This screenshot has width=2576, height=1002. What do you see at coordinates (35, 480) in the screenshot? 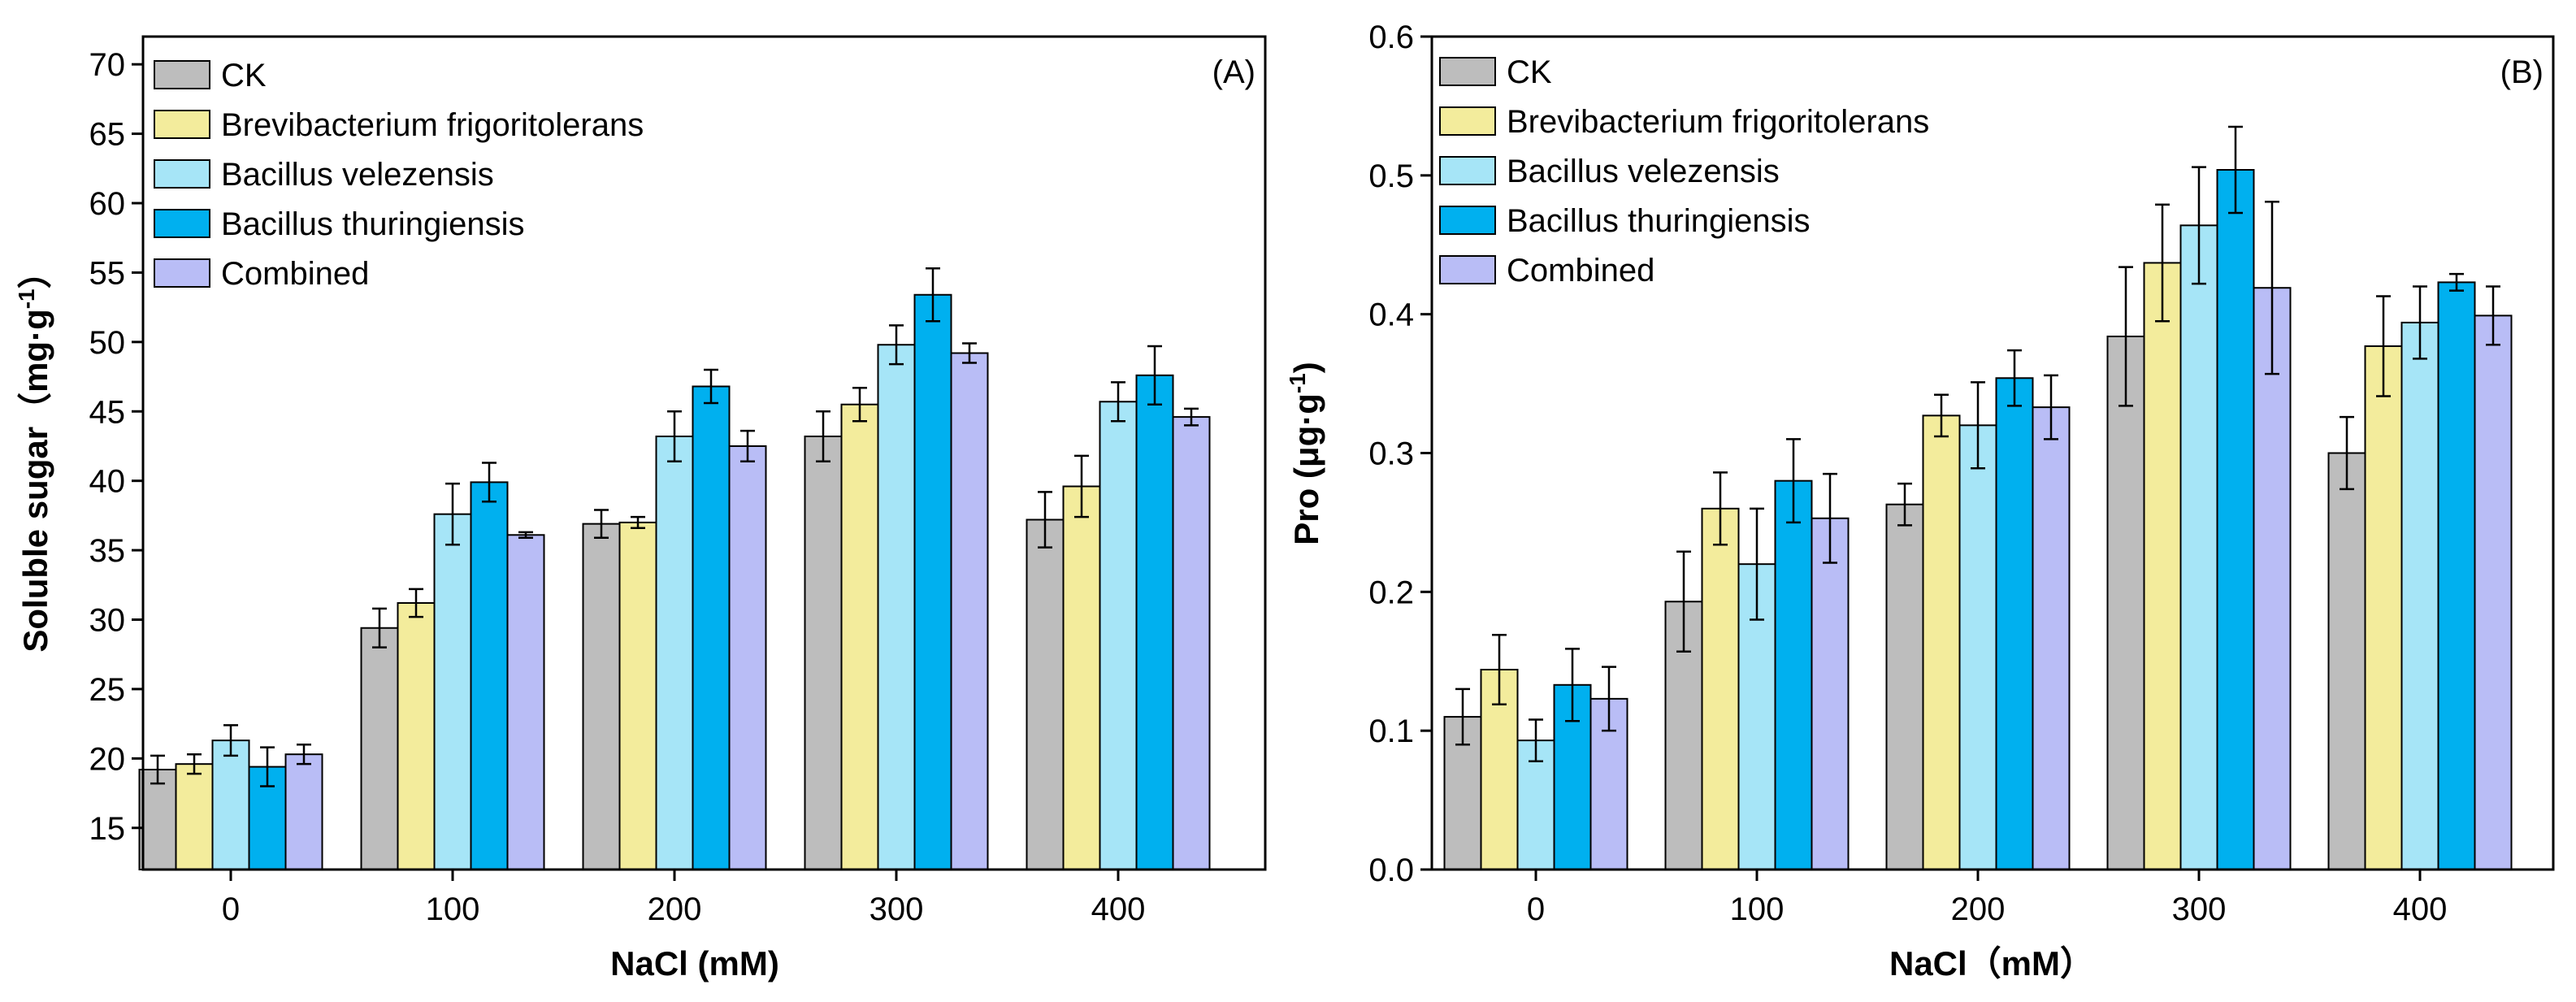
I see `panel-a-y-axis-title-main: Soluble sugar（mg·g` at bounding box center [35, 480].